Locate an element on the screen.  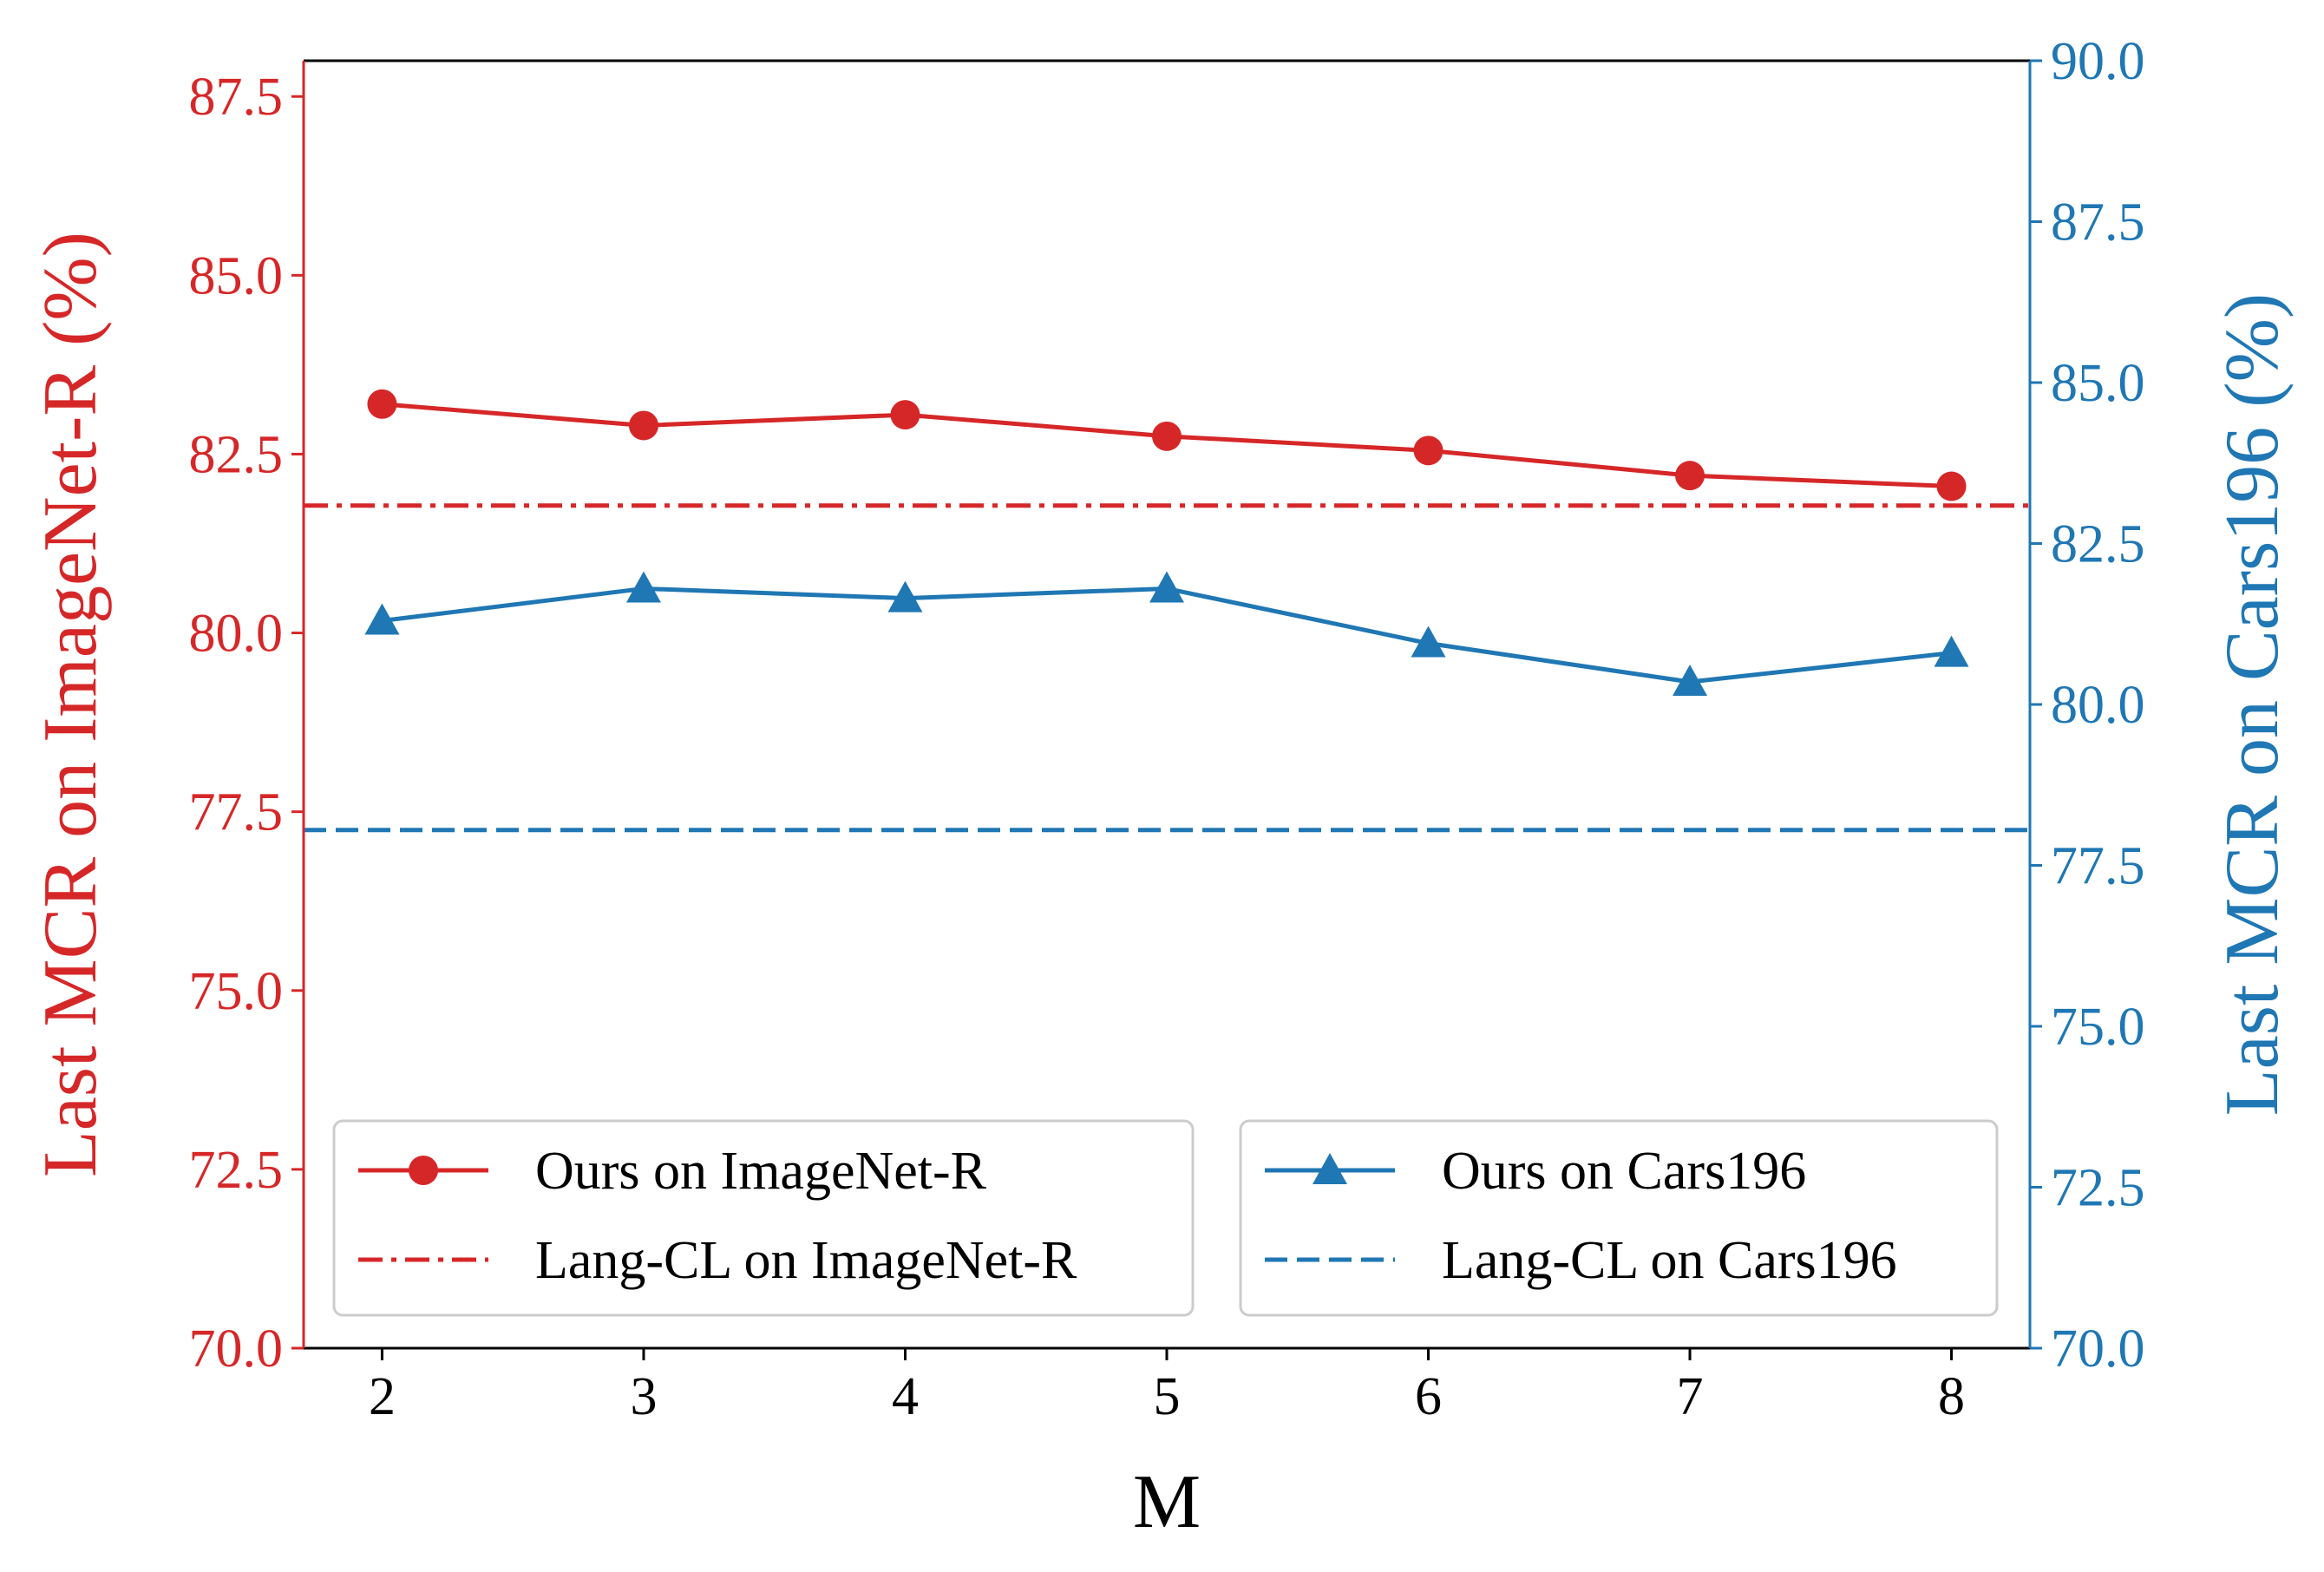
y-left-tick-label-4: 80.0 is located at coordinates (237, 634).